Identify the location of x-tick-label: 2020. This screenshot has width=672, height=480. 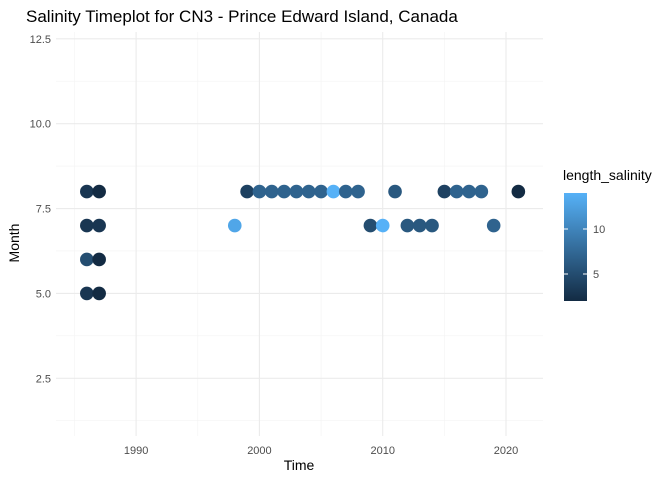
(506, 451).